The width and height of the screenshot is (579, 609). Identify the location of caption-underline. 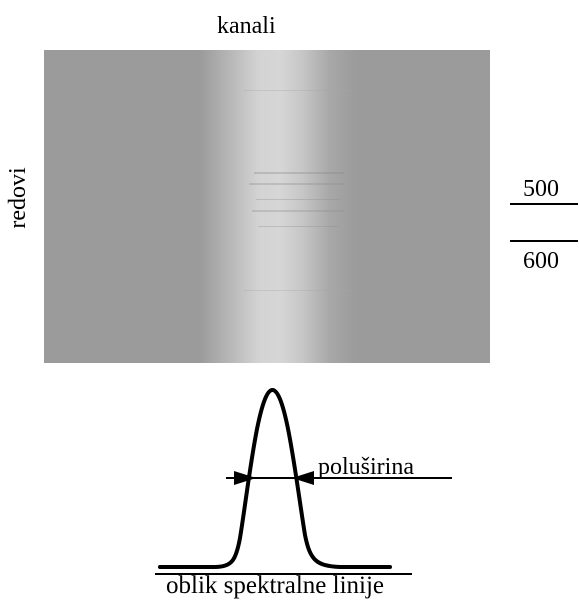
(283, 574).